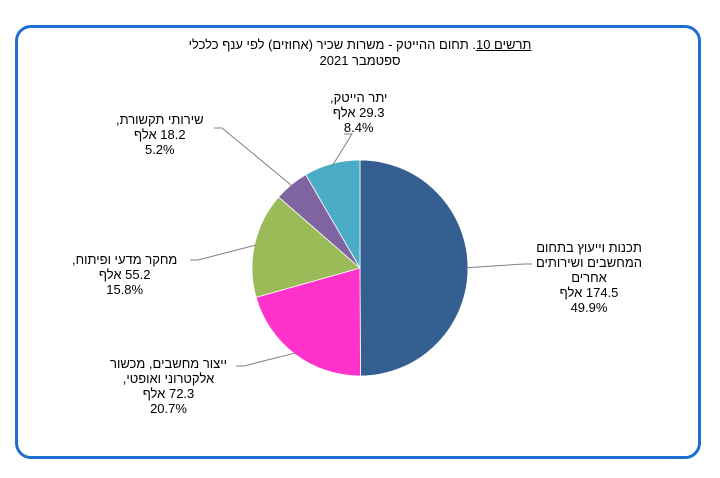 The width and height of the screenshot is (720, 478). Describe the element at coordinates (125, 259) in the screenshot. I see `slice-label-2-line-0: מחקר מדעי ופיתוח,` at that location.